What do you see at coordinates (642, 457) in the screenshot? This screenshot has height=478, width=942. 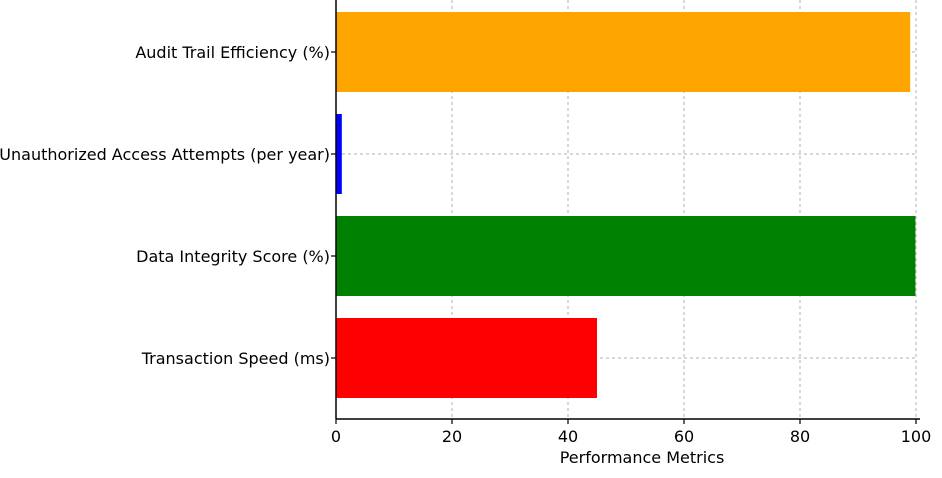 I see `x-axis-title: Performance Metrics` at bounding box center [642, 457].